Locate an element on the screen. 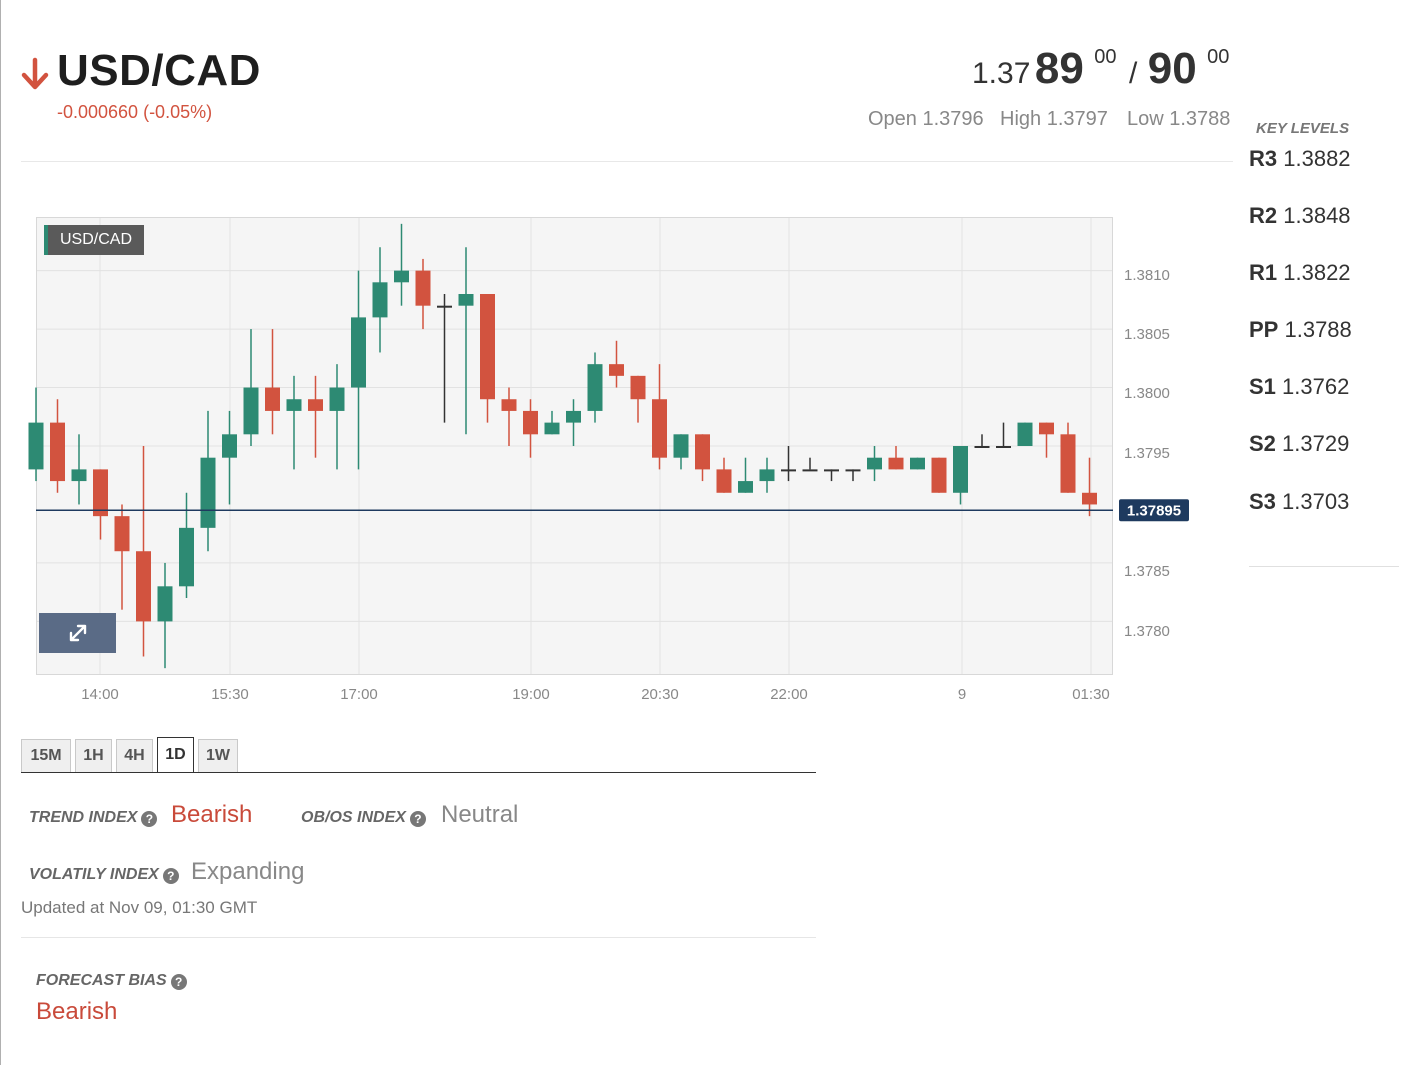 Image resolution: width=1411 pixels, height=1065 pixels. current-price-tag is located at coordinates (1154, 510).